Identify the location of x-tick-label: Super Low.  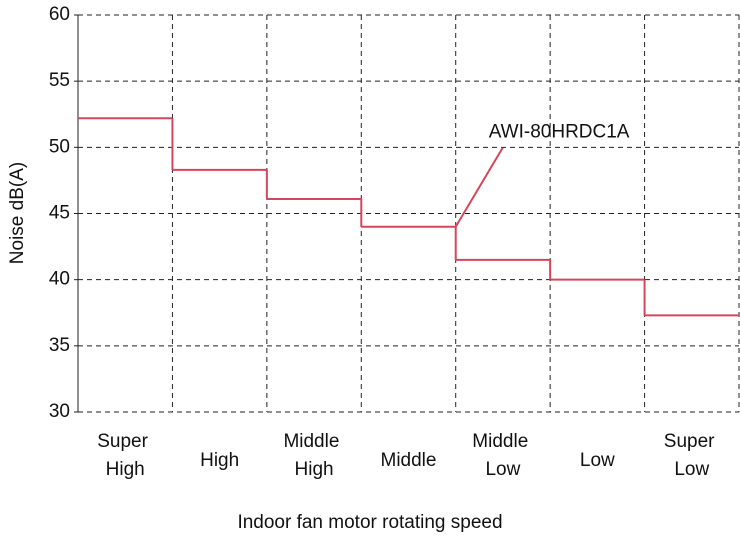
(692, 455).